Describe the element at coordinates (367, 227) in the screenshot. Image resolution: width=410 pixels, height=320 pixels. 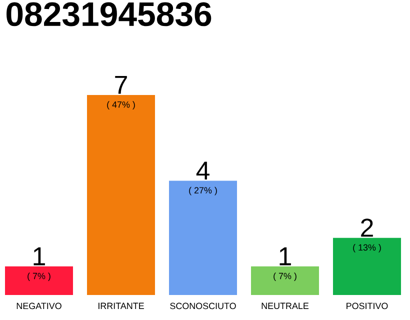
I see `data-label: 2` at that location.